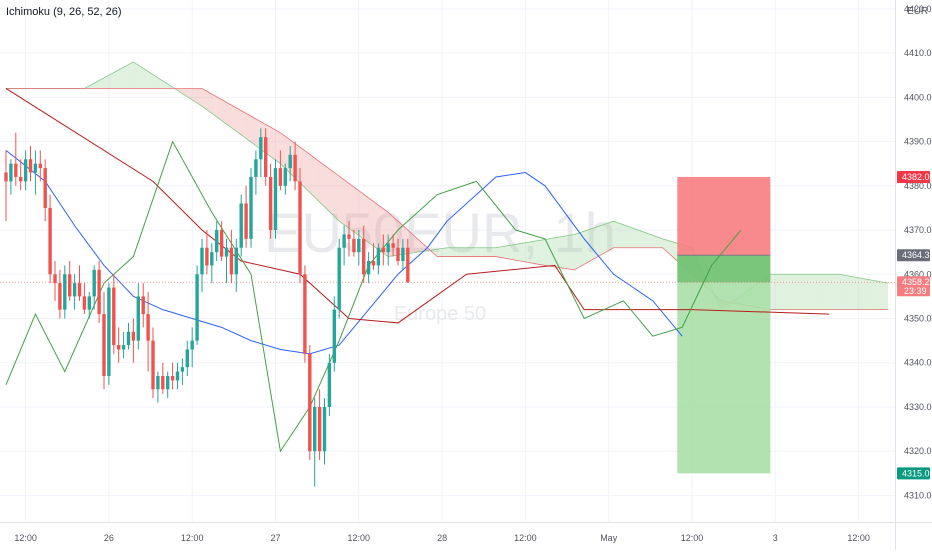 The image size is (932, 555). Describe the element at coordinates (918, 319) in the screenshot. I see `y-tick-label: 4350.0` at that location.